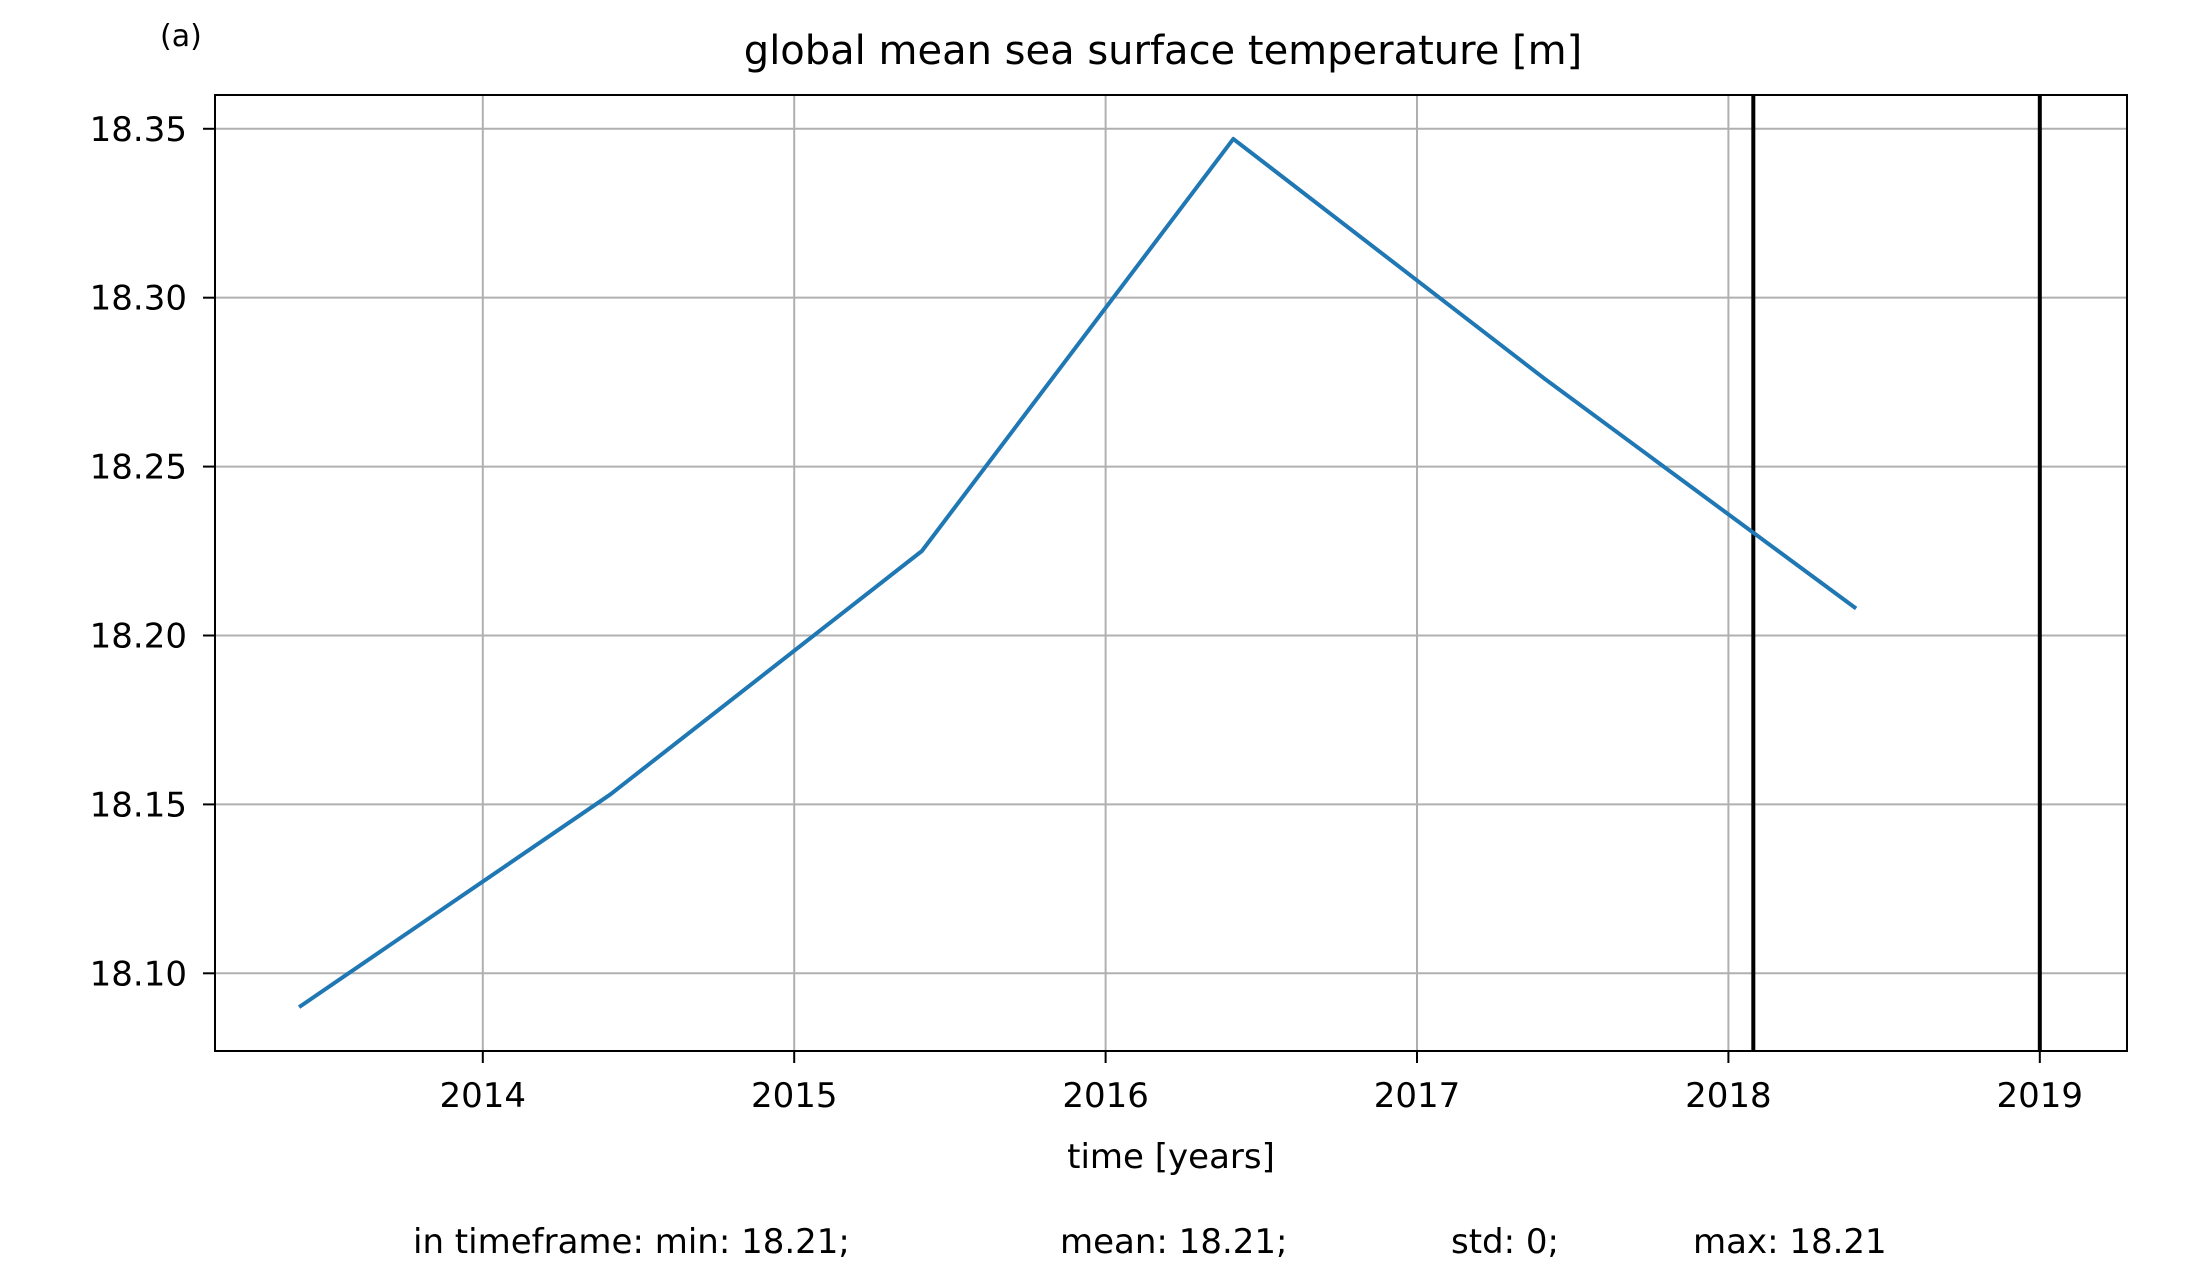  Describe the element at coordinates (138, 974) in the screenshot. I see `y-tick-label: 18.10` at that location.